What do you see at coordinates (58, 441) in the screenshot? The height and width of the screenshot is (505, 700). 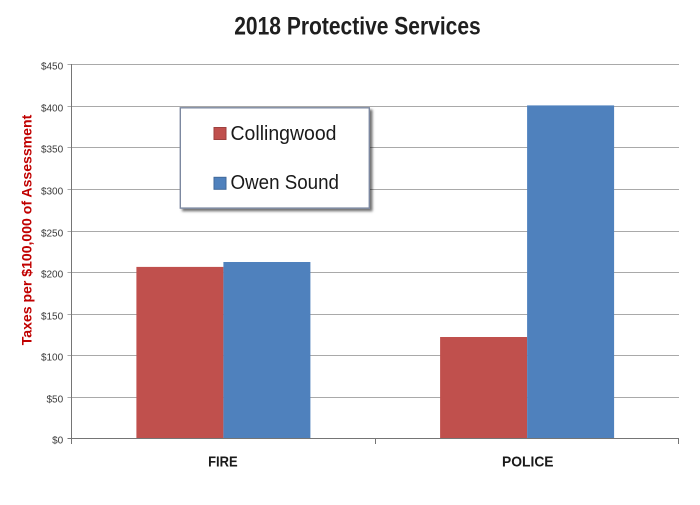 I see `svg-text: $0` at bounding box center [58, 441].